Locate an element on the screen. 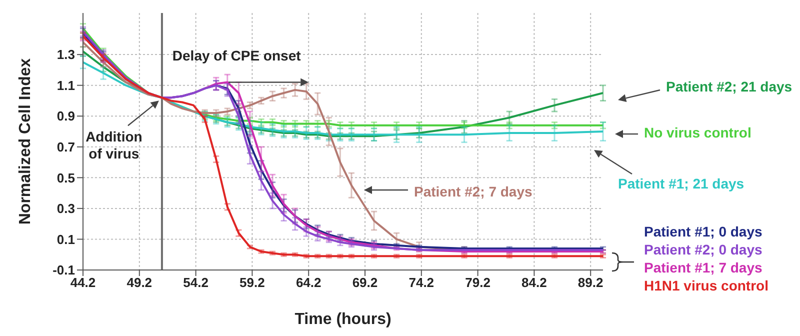 This screenshot has height=336, width=800. text: Patient #1; 7 days is located at coordinates (703, 268).